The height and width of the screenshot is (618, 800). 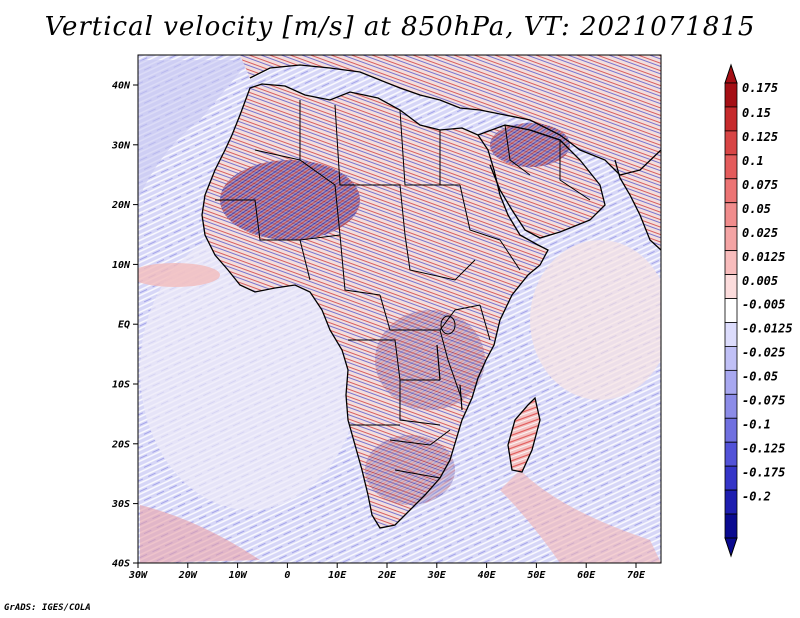 I want to click on lon-tick-label: 30E, so click(x=437, y=575).